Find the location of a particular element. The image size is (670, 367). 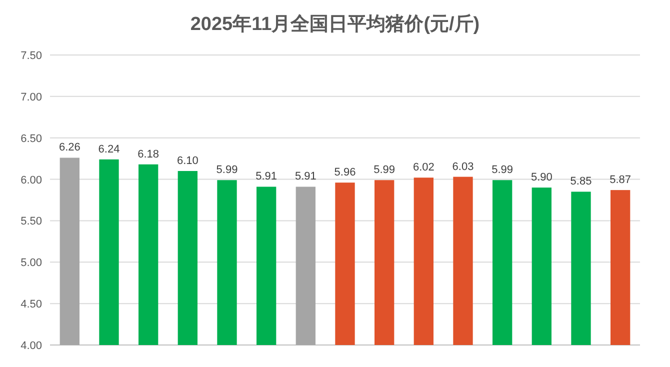

y-tick-label: 5.00 is located at coordinates (31, 263).